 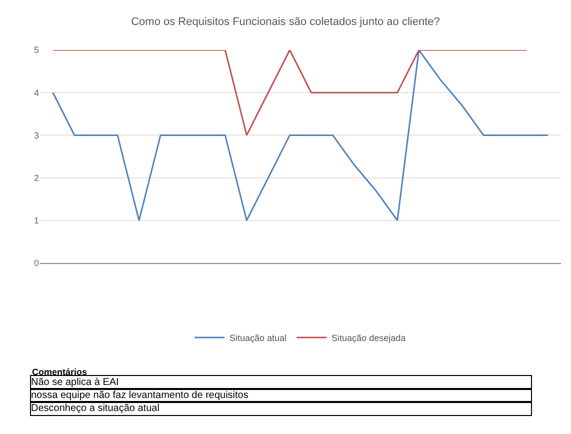 What do you see at coordinates (139, 395) in the screenshot?
I see `text: nossa equipe não faz levantamento de requisitos` at bounding box center [139, 395].